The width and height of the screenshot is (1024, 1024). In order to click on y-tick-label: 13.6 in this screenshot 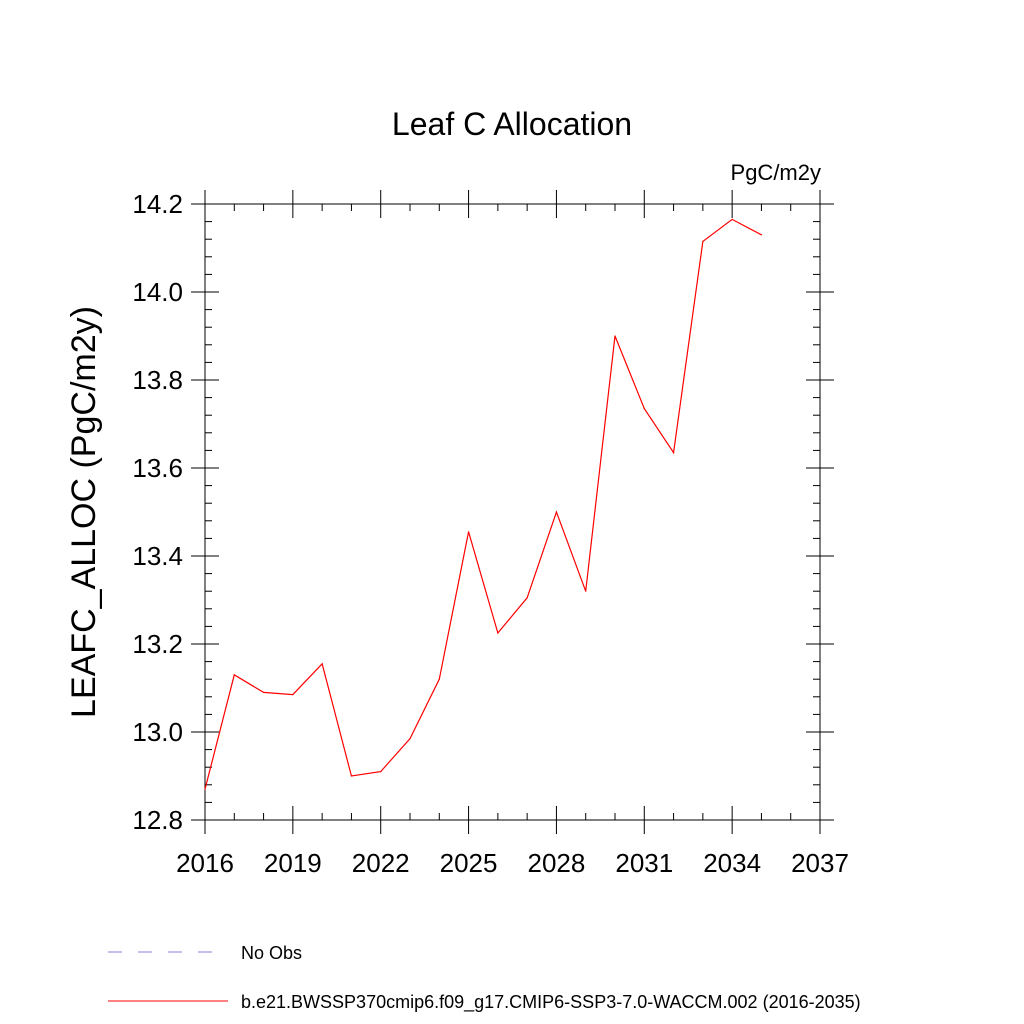, I will do `click(157, 468)`.